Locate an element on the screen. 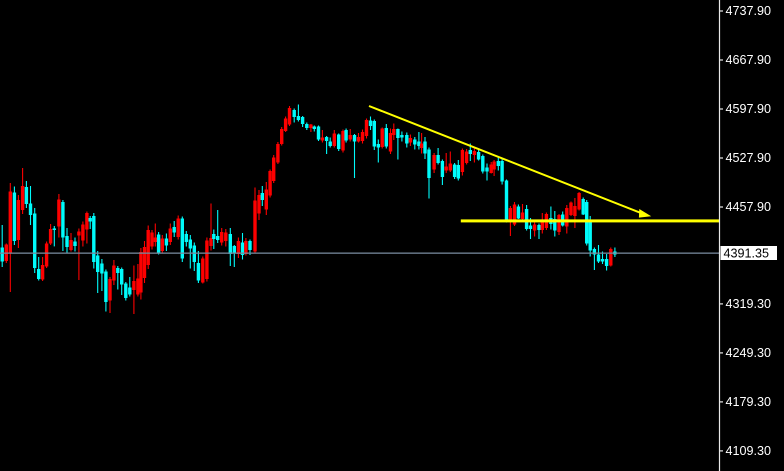 The width and height of the screenshot is (784, 471). svg-text: 4457.90 is located at coordinates (749, 207).